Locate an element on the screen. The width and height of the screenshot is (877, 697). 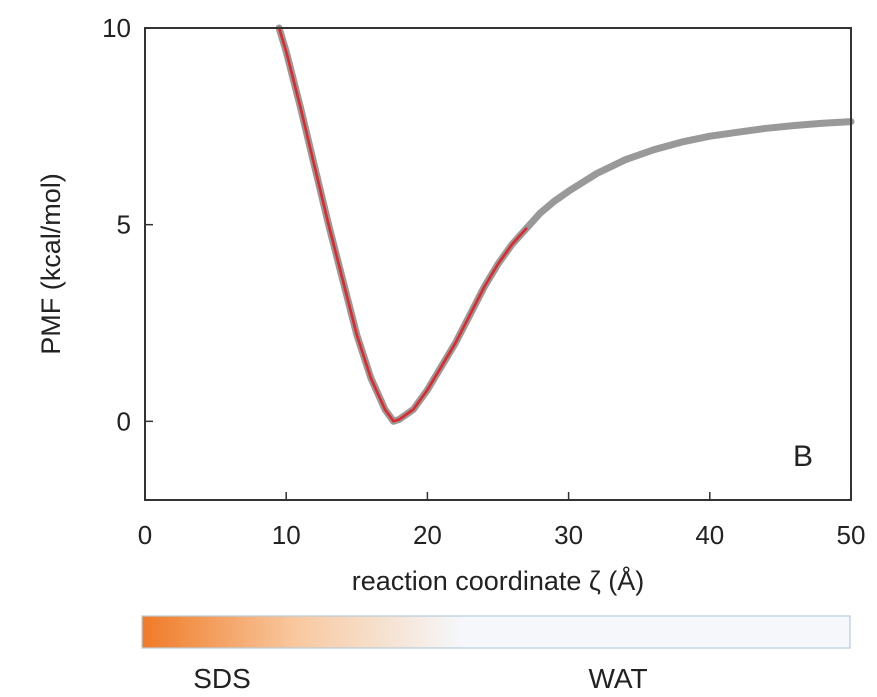
y-tick-label: 5 is located at coordinates (124, 225).